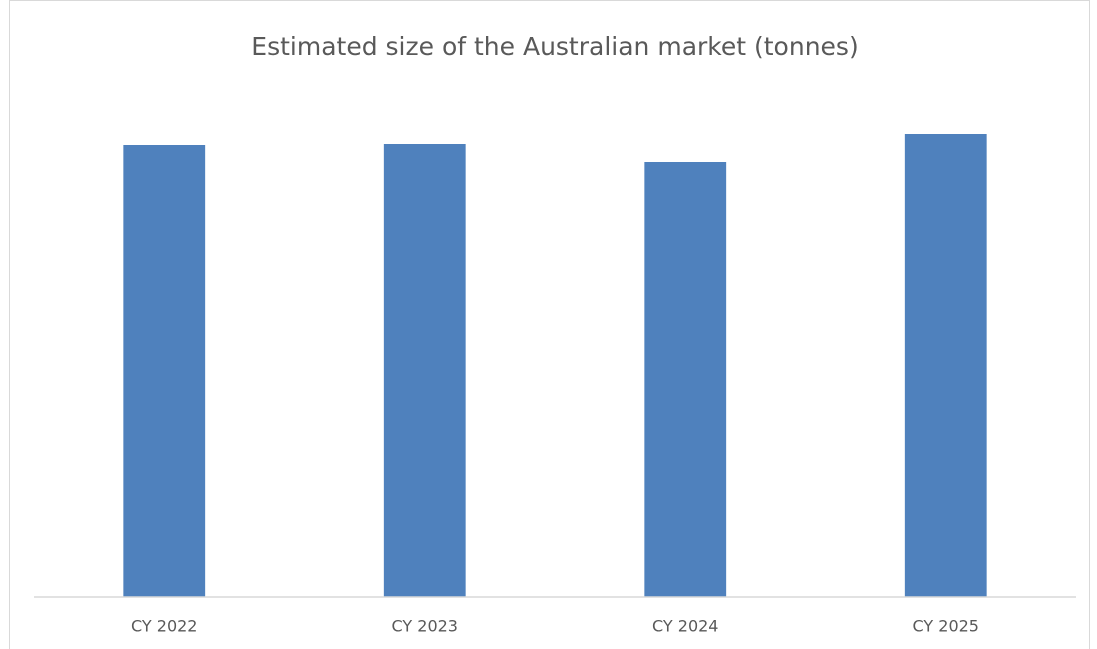  Describe the element at coordinates (685, 626) in the screenshot. I see `x-tick-label: CY 2024` at that location.